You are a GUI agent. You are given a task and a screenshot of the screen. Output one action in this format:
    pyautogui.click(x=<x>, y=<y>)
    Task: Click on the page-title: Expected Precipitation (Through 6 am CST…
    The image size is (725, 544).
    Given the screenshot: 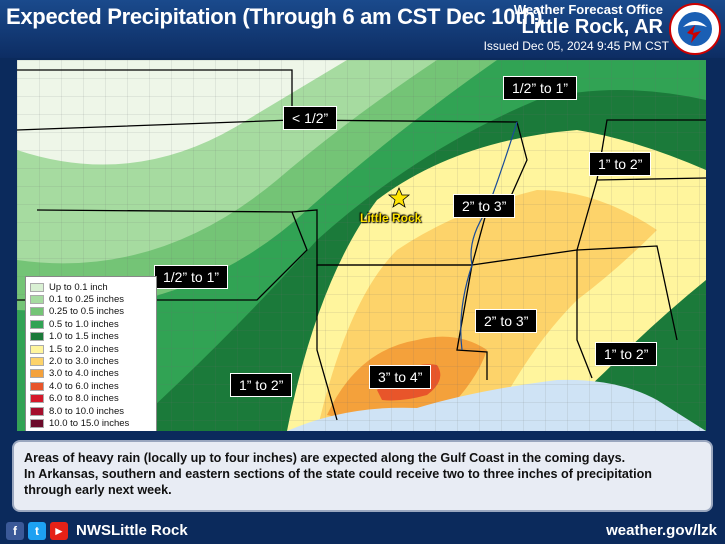 What is the action you would take?
    pyautogui.click(x=274, y=16)
    